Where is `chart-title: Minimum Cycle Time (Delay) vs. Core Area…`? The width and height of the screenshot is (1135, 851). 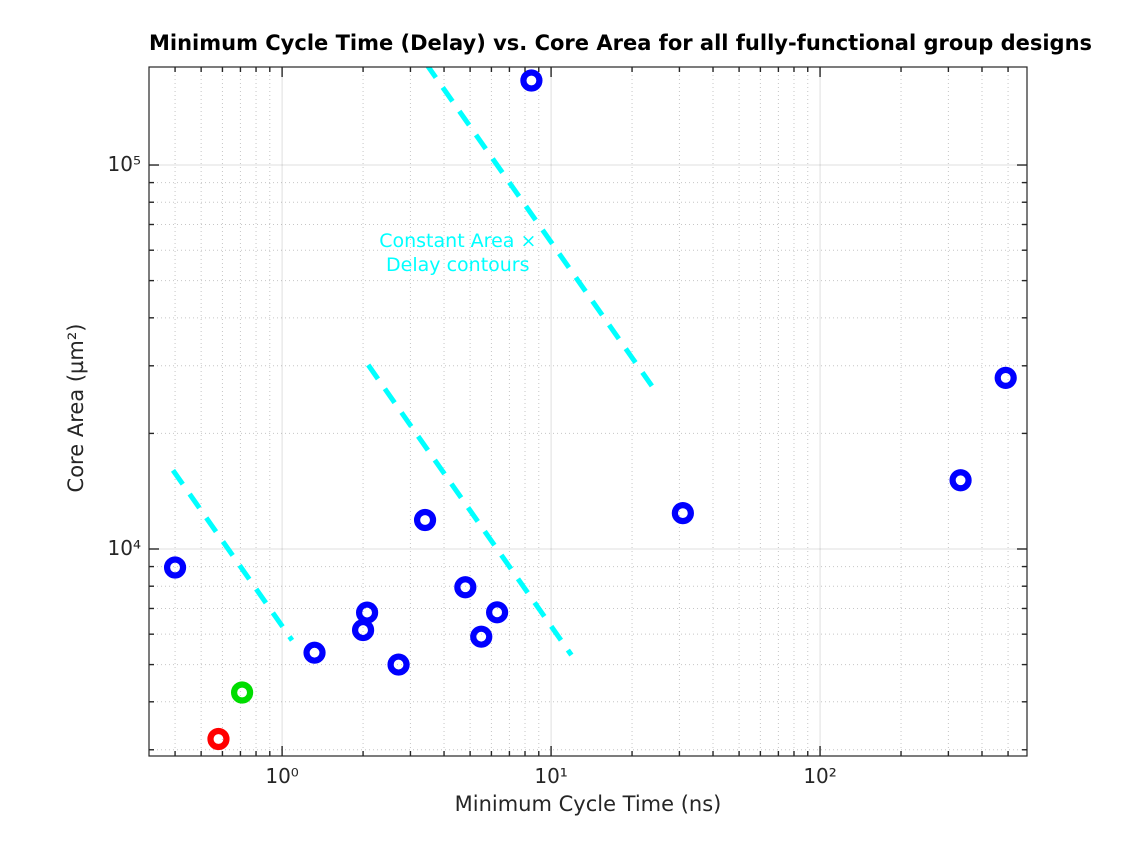 chart-title: Minimum Cycle Time (Delay) vs. Core Area… is located at coordinates (621, 43).